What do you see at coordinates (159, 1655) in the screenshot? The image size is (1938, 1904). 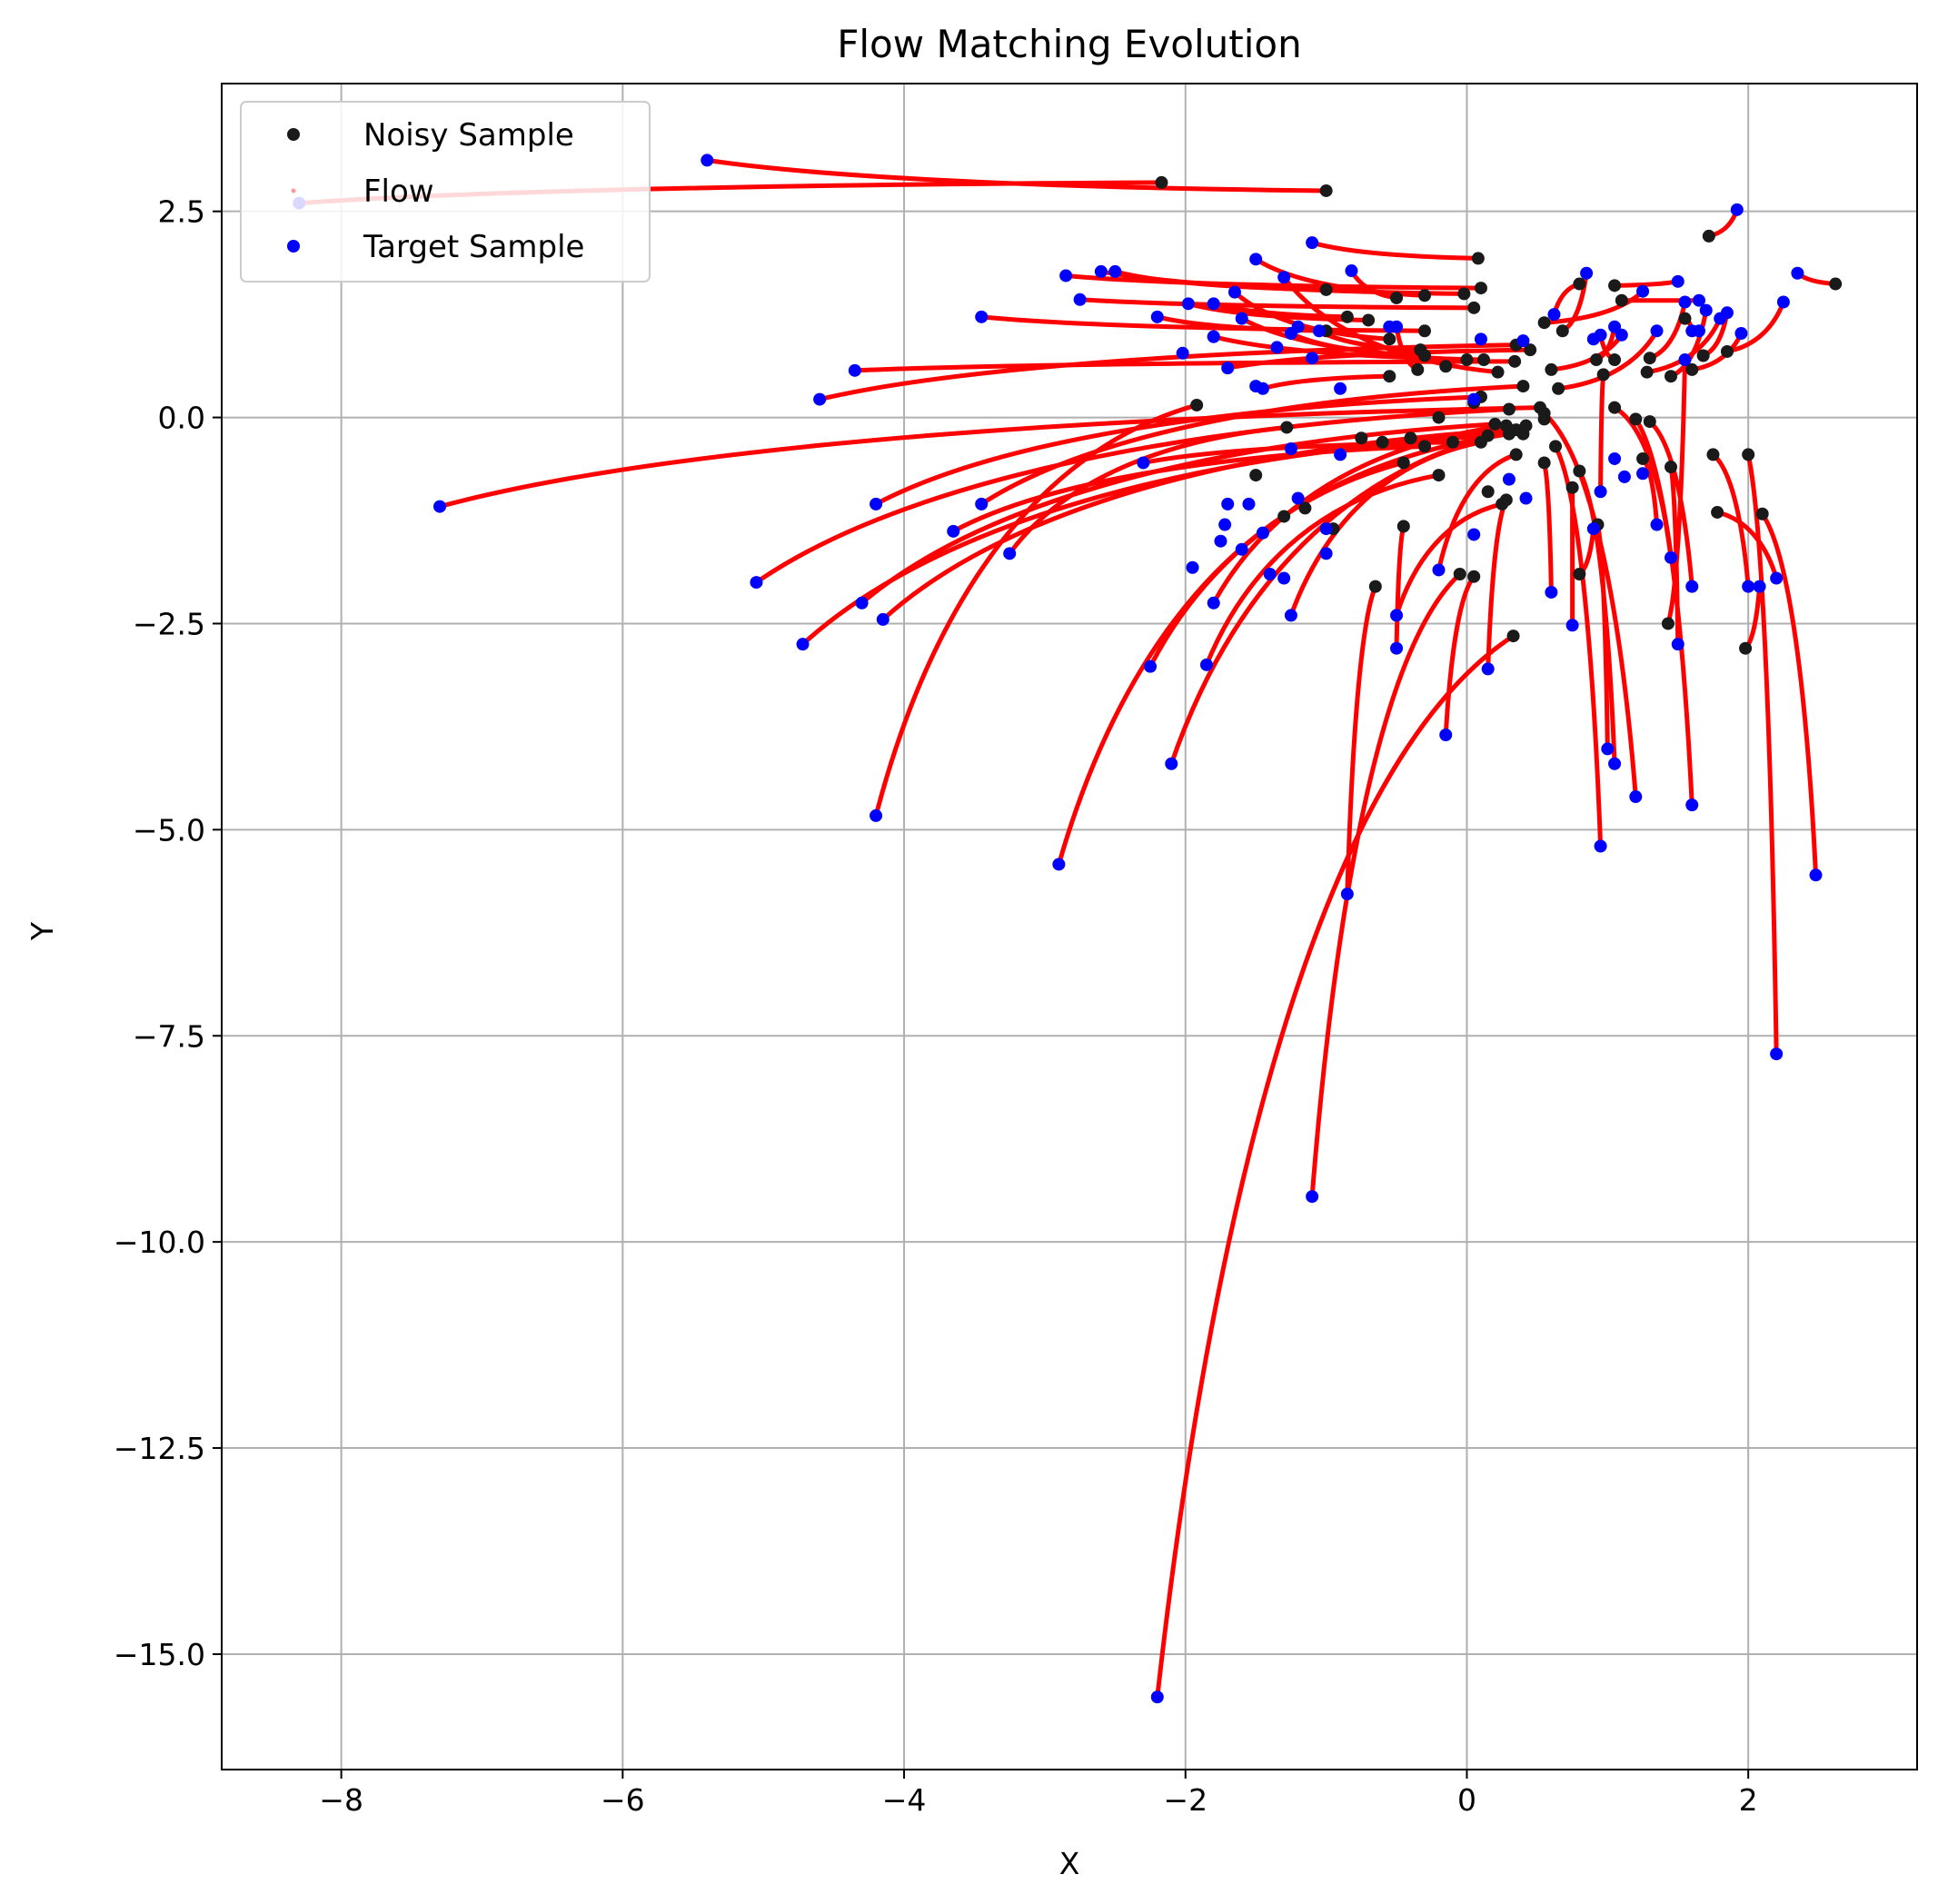 I see `y-tick-label: −15.0` at bounding box center [159, 1655].